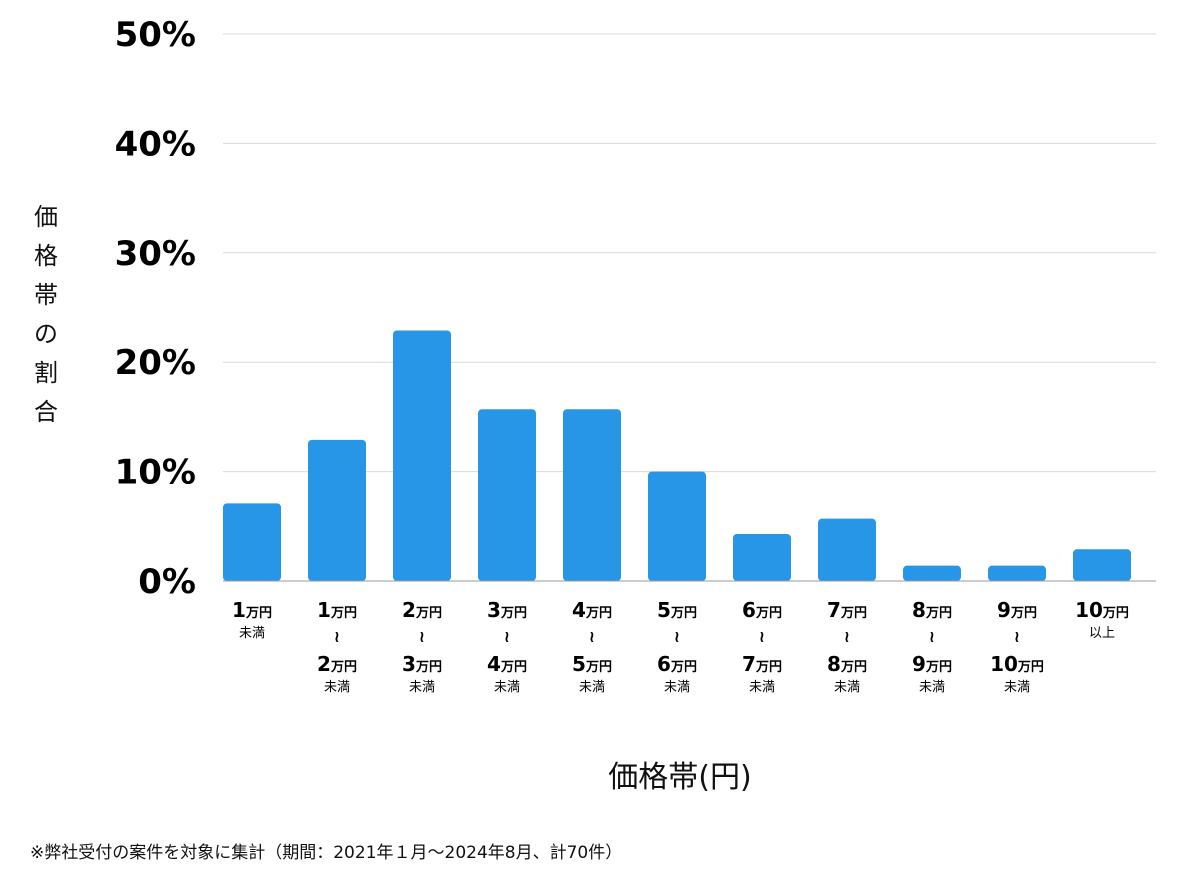 This screenshot has height=874, width=1200. What do you see at coordinates (155, 363) in the screenshot?
I see `y-tick-label: 20%` at bounding box center [155, 363].